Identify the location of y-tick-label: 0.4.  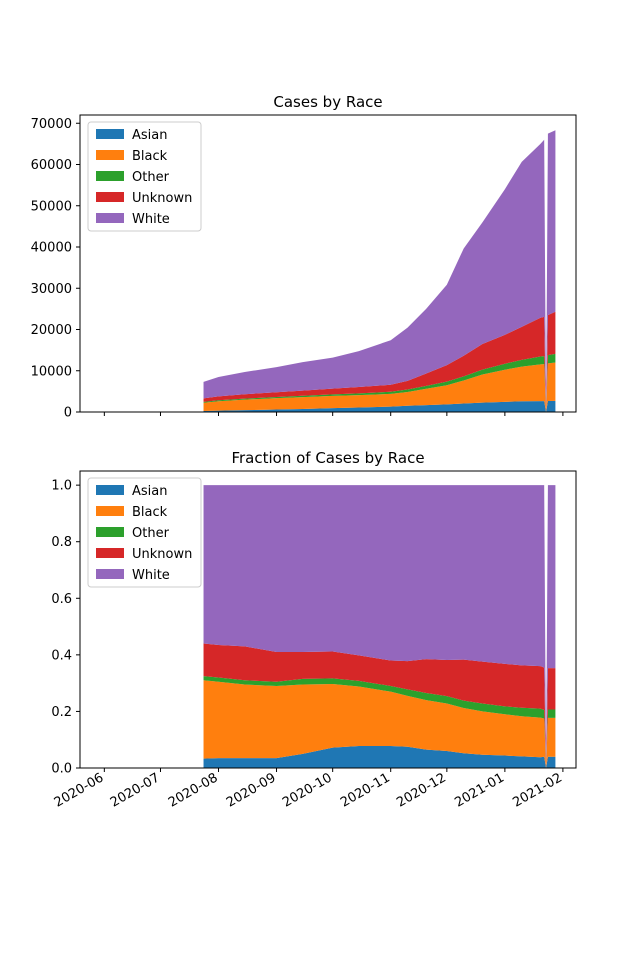
(61, 655).